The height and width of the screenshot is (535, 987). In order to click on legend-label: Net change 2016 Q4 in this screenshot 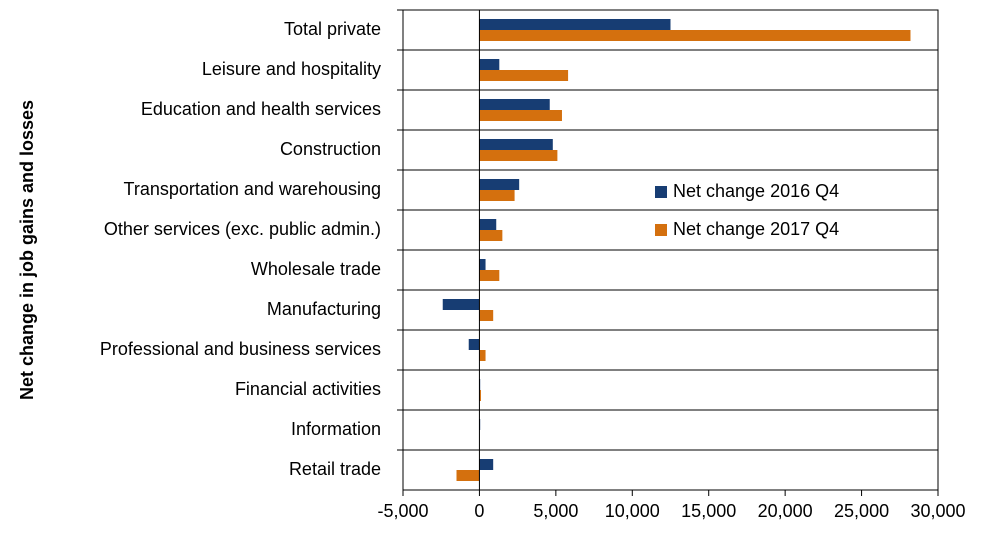, I will do `click(756, 191)`.